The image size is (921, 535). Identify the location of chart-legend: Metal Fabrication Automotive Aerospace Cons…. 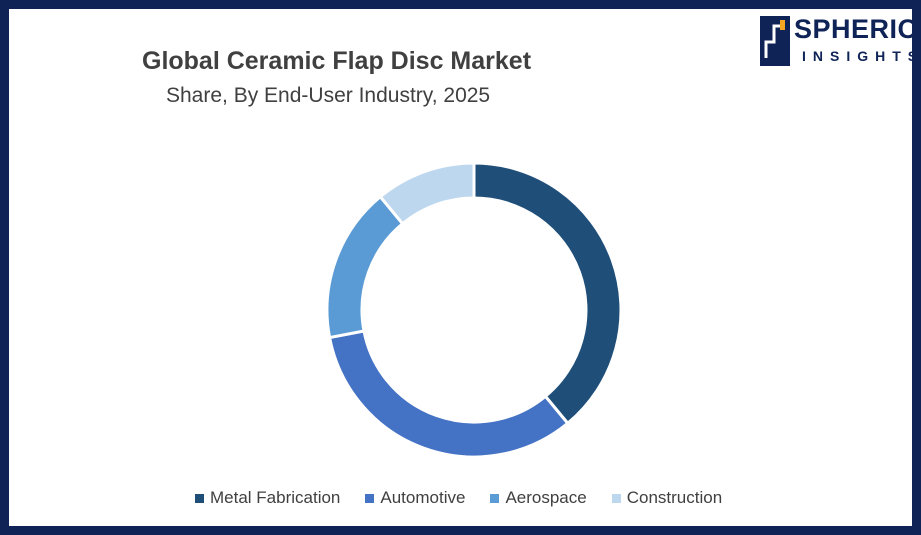
(471, 498).